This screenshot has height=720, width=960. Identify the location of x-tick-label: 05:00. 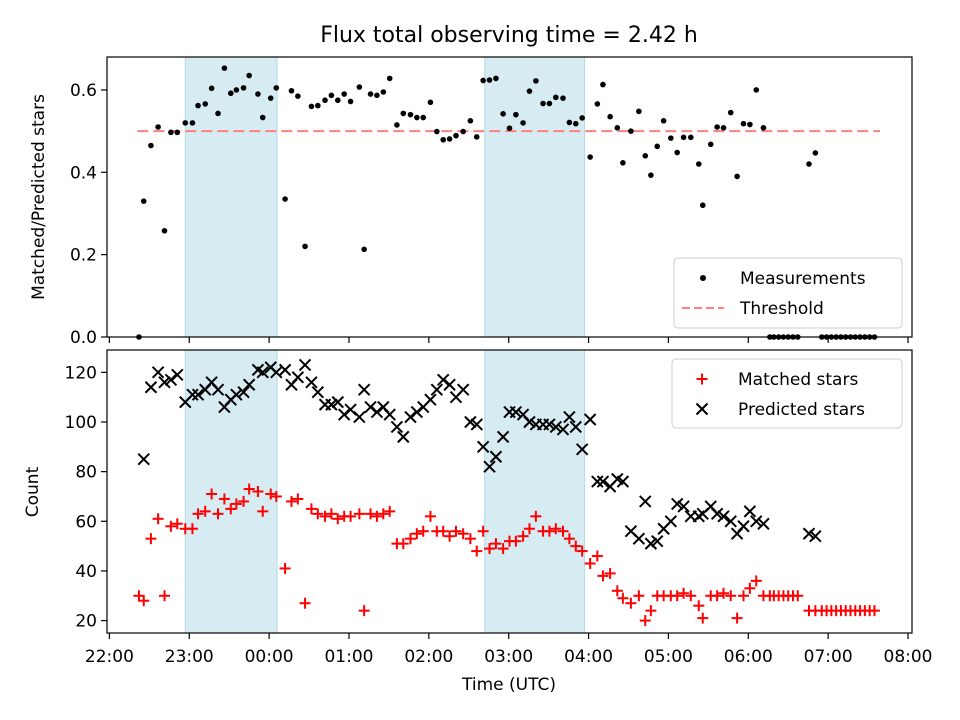
(668, 657).